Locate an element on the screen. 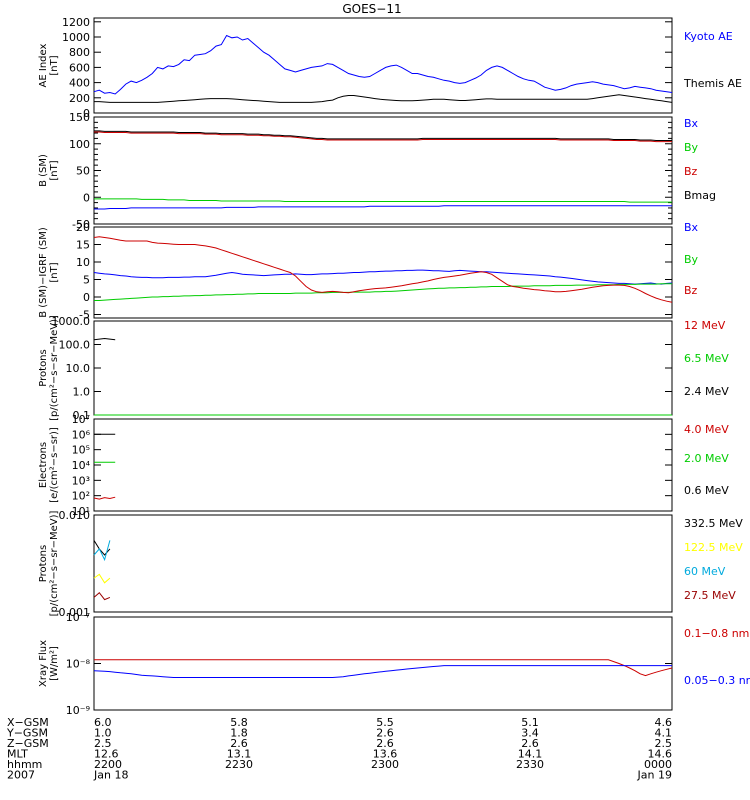  footer-value: 13.1 is located at coordinates (239, 754).